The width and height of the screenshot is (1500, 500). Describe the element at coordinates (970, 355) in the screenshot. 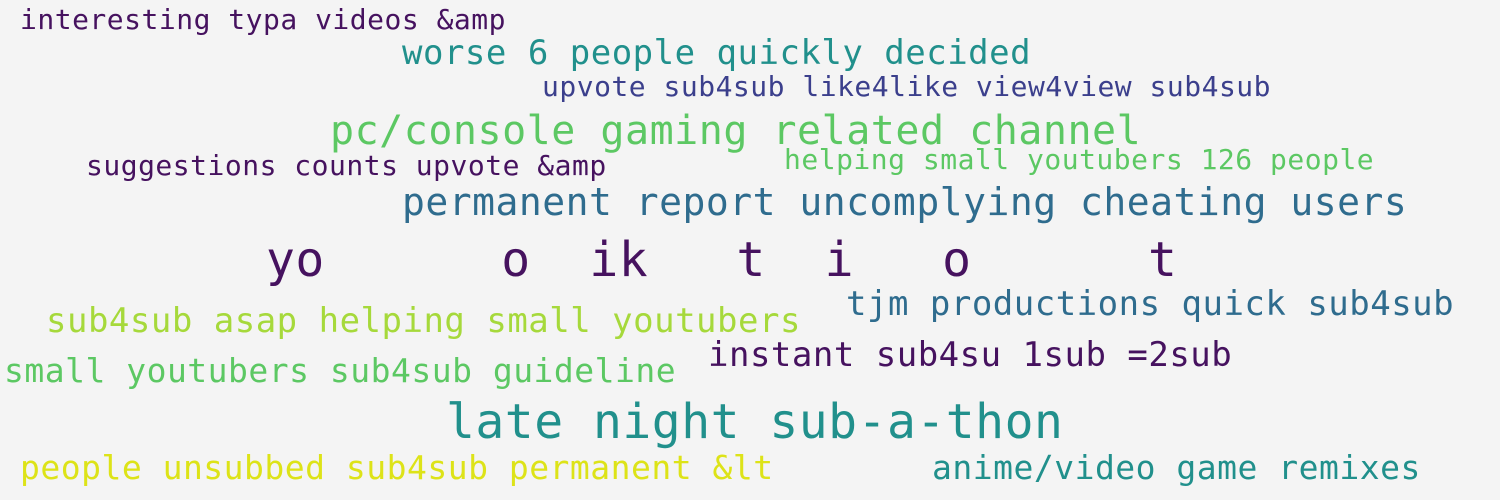

I see `word-cloud-phrase: instant sub4su 1sub =2sub` at that location.